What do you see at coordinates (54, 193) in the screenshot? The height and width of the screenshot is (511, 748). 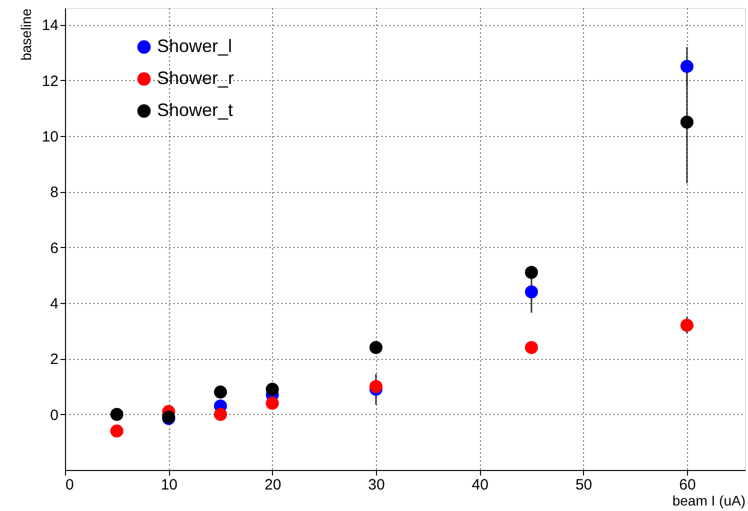 I see `y-tick-label: 8` at bounding box center [54, 193].